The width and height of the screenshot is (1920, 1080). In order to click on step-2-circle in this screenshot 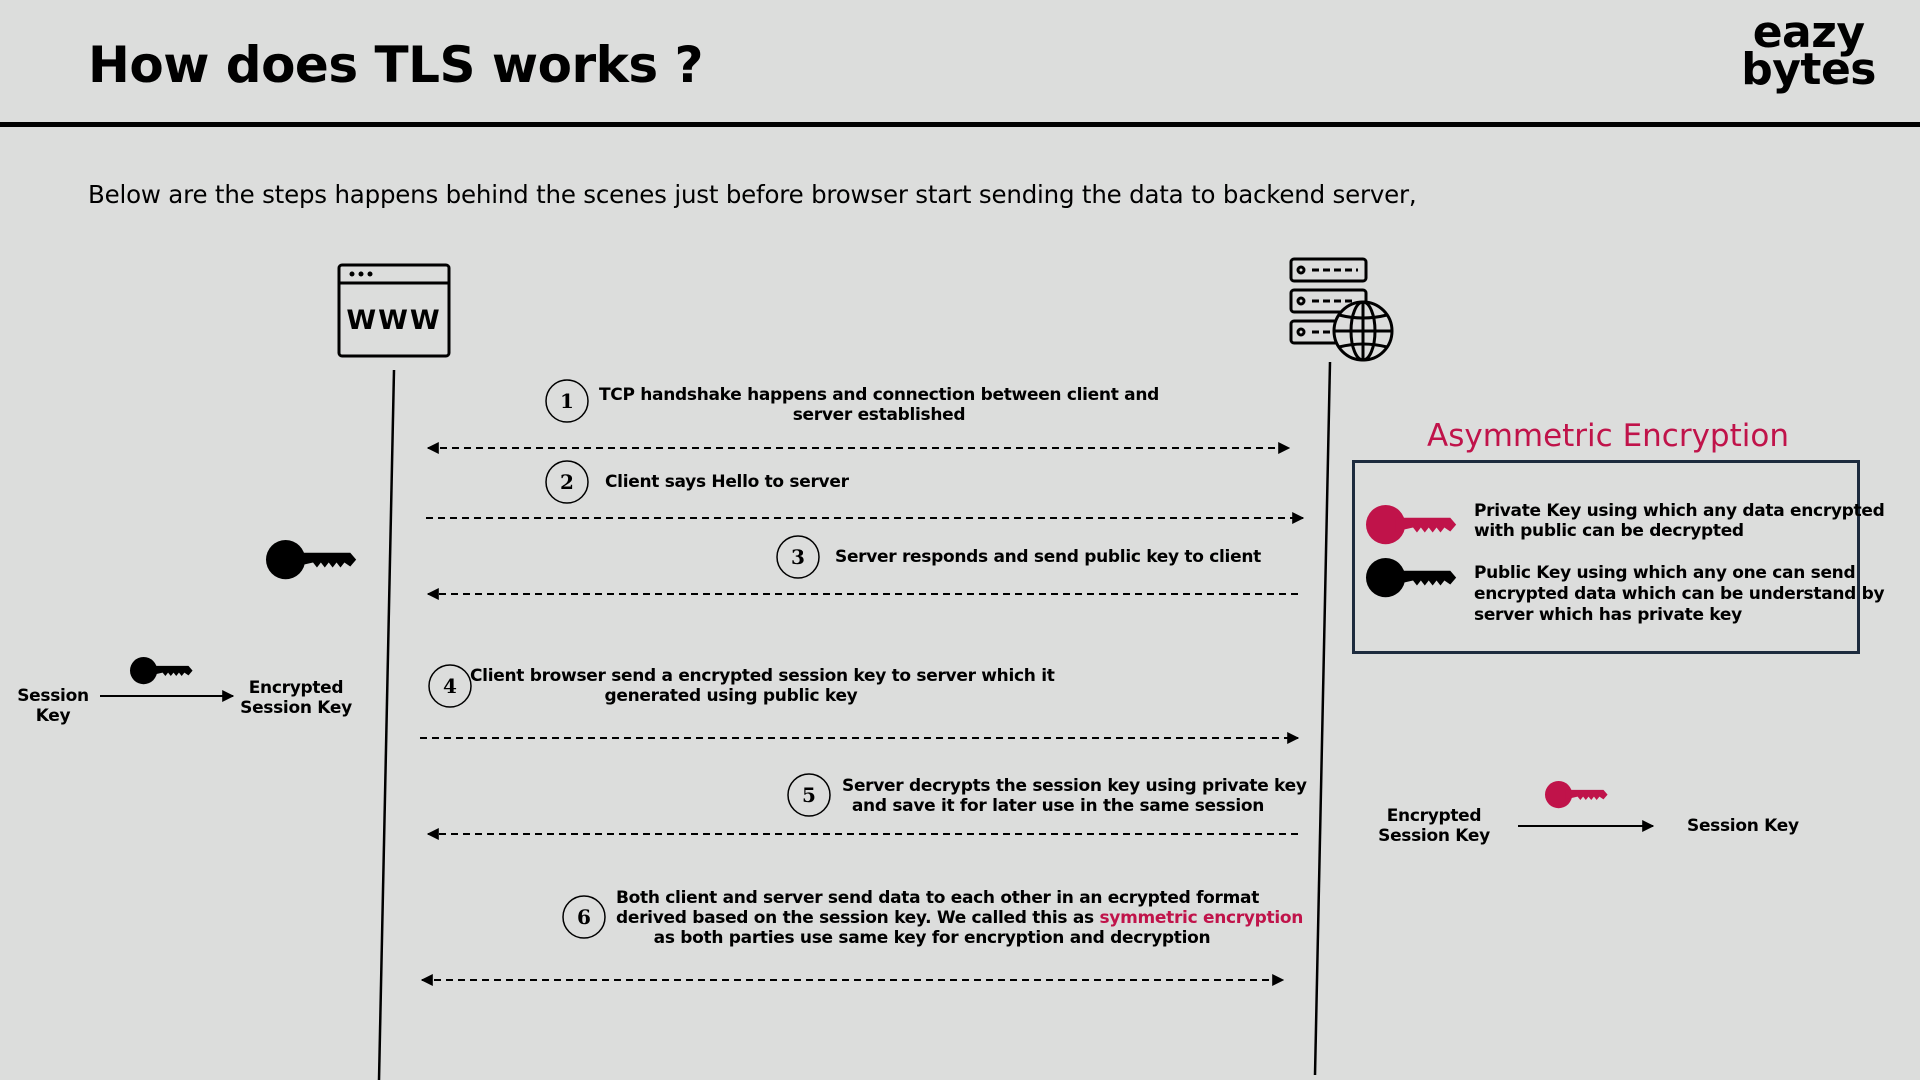, I will do `click(567, 482)`.